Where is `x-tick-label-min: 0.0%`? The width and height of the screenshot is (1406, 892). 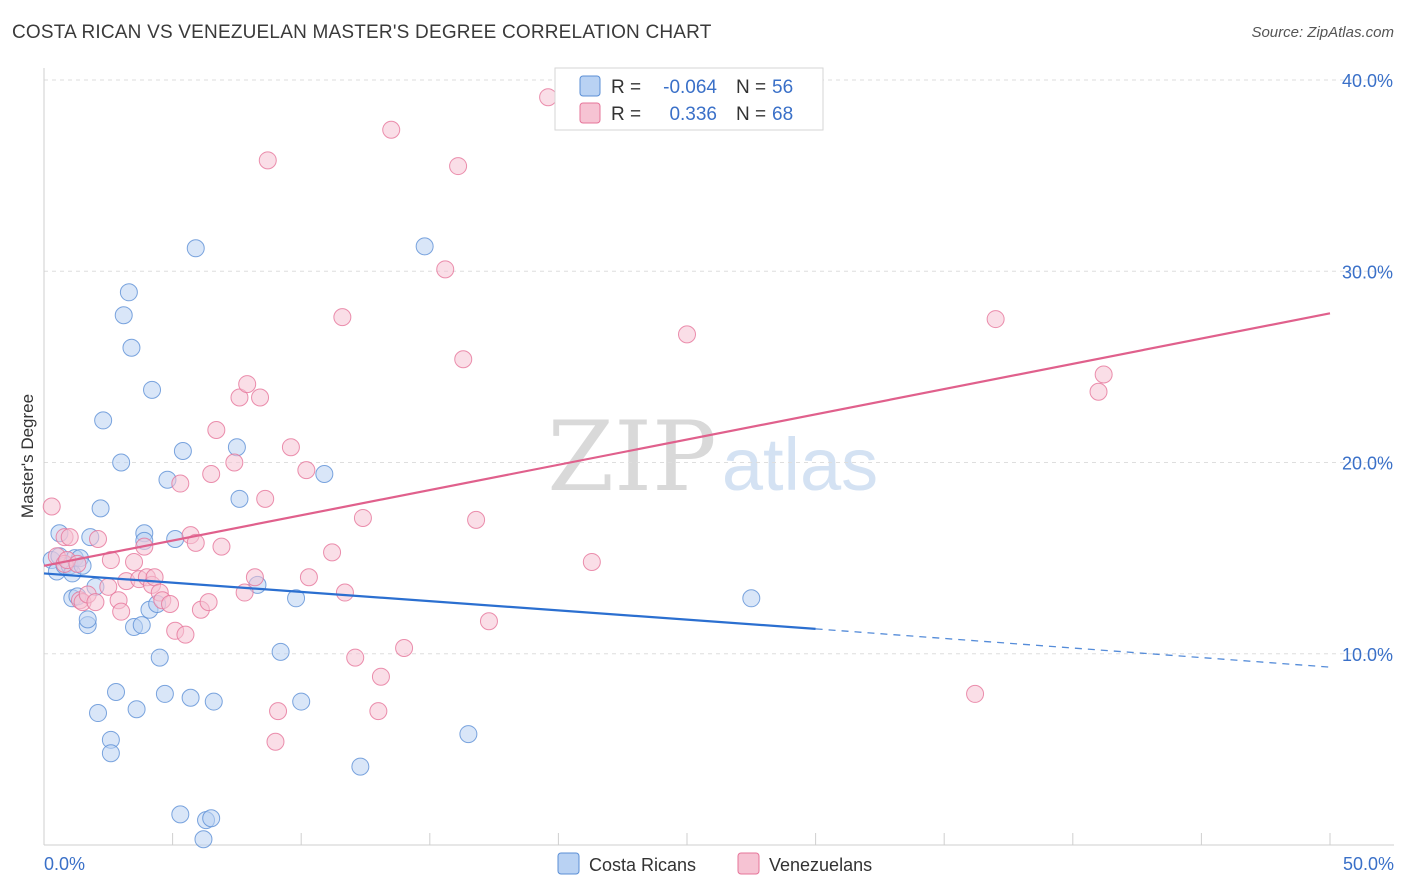
x-tick-label-min: 0.0% is located at coordinates (64, 864).